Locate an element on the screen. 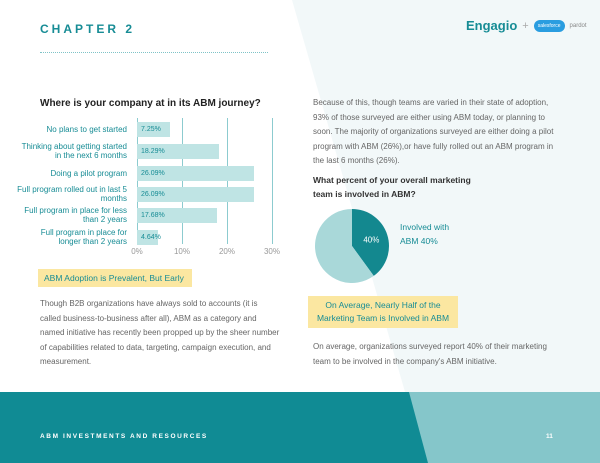 The image size is (600, 463). plus-sign: + is located at coordinates (525, 25).